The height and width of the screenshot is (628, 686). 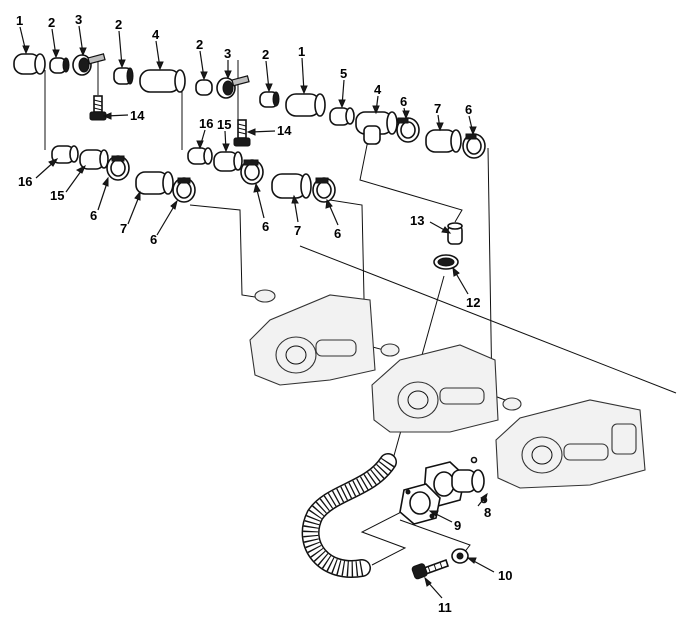 I want to click on clamp-6-b, so click(x=474, y=146).